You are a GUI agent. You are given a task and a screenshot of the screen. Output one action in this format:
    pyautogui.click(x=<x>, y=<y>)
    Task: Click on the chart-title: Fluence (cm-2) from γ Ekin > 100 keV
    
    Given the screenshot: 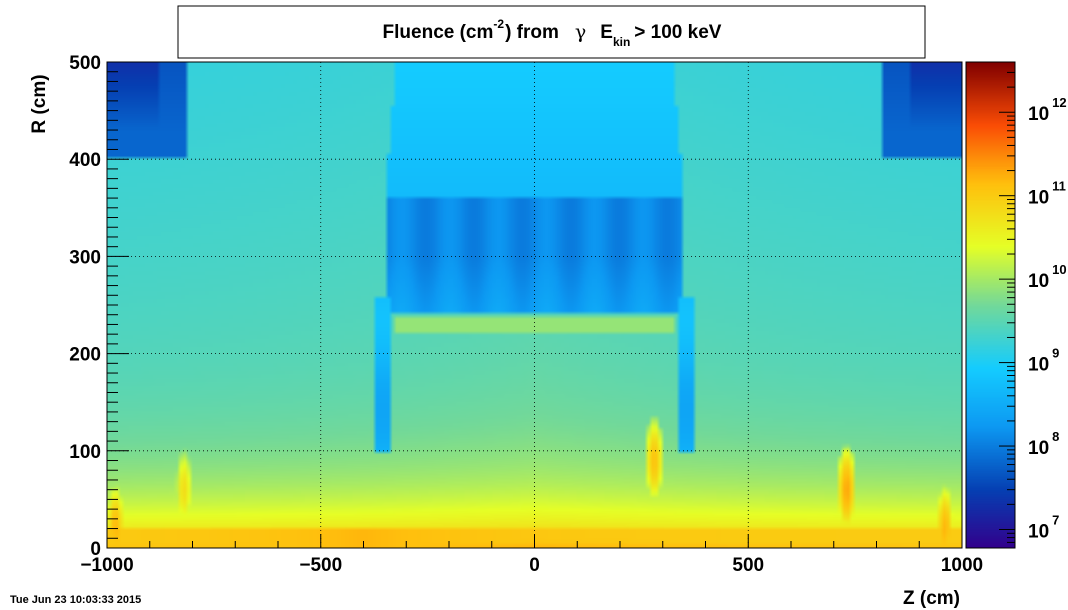 What is the action you would take?
    pyautogui.click(x=552, y=33)
    